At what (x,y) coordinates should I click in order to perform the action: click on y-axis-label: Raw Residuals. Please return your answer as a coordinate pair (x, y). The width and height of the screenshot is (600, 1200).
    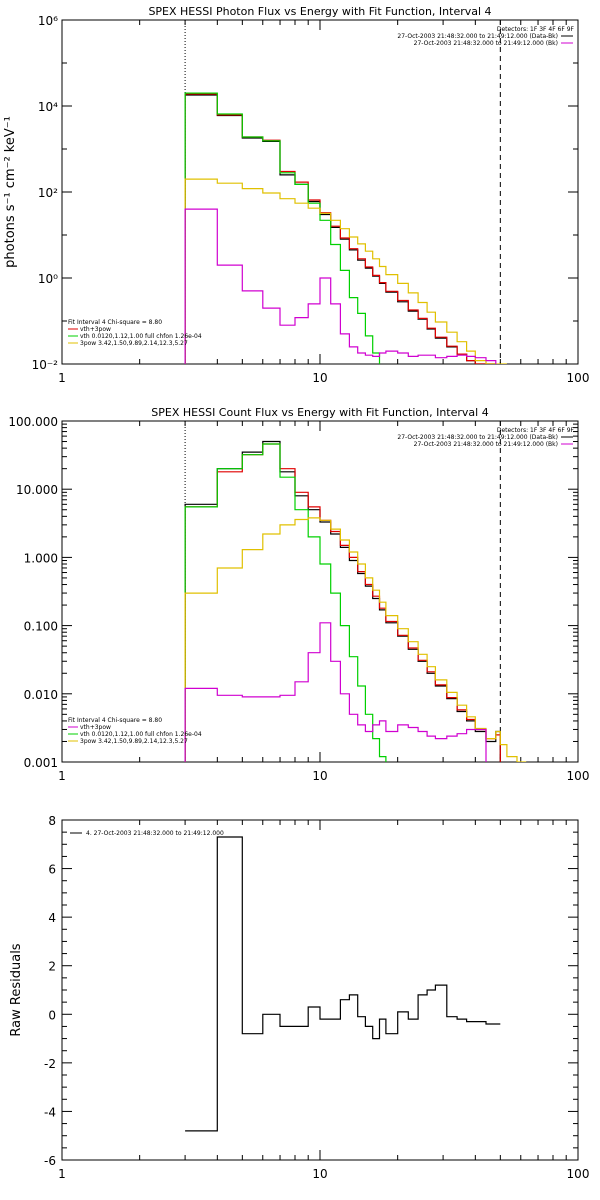
    Looking at the image, I should click on (16, 989).